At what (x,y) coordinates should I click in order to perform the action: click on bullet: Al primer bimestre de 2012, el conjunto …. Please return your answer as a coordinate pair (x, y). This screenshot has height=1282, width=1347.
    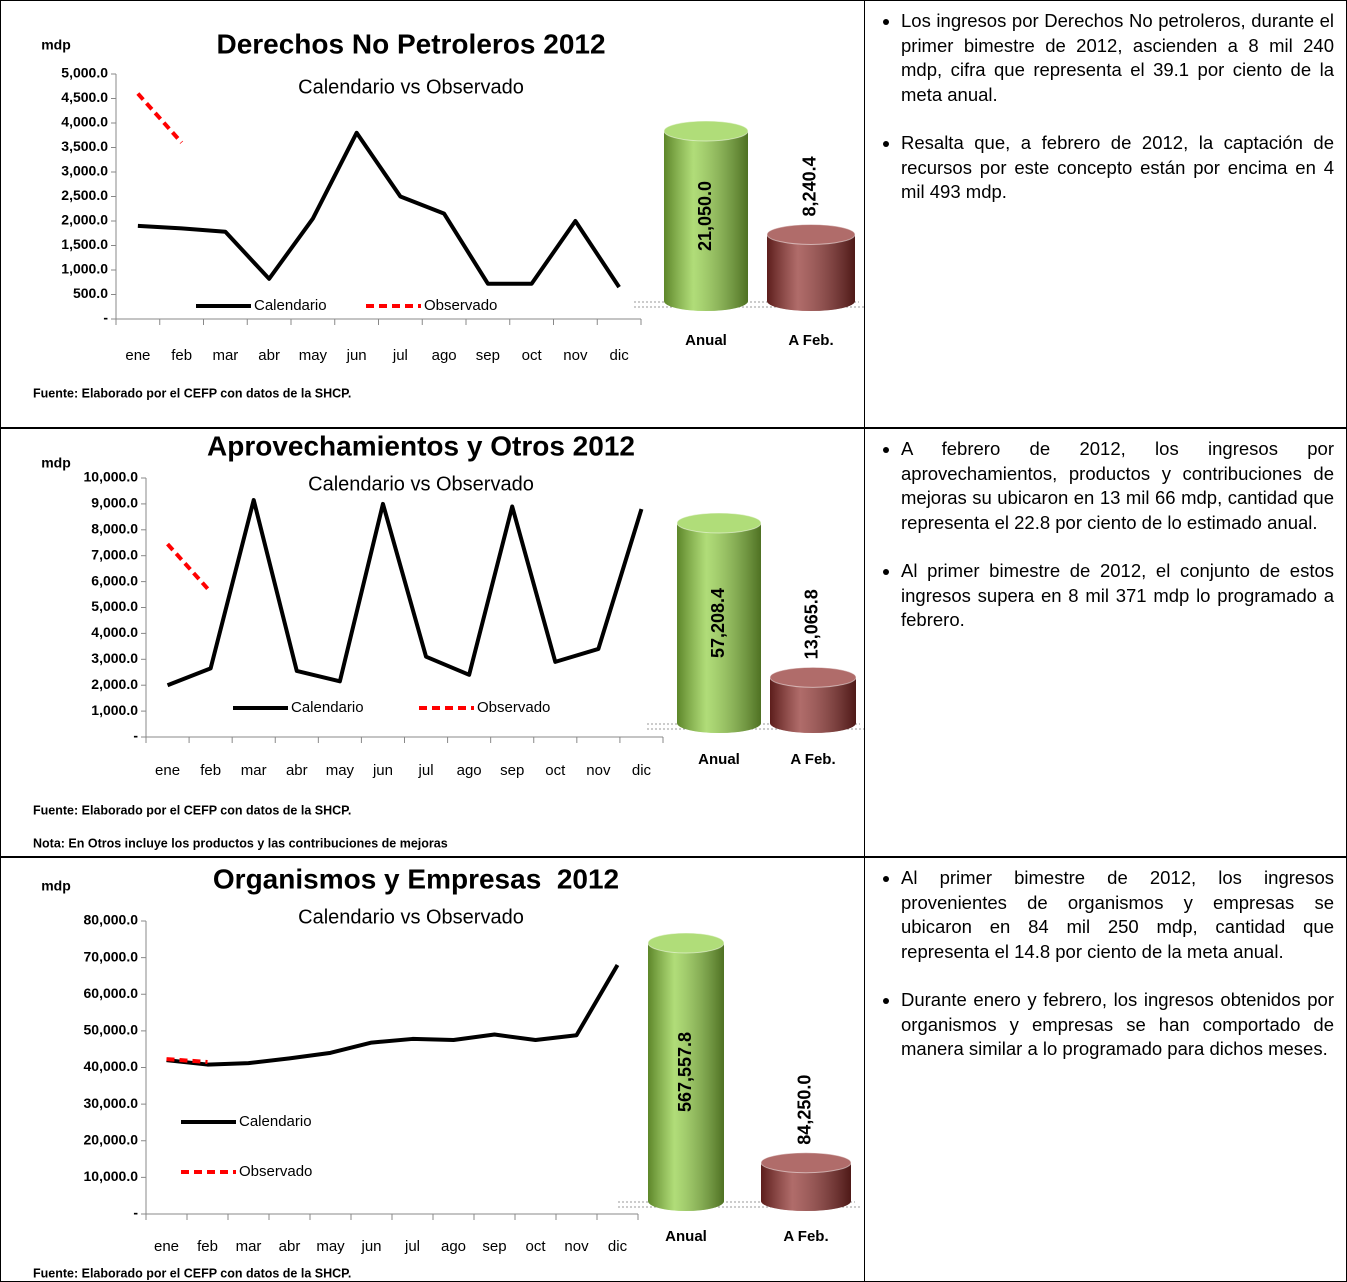
    Looking at the image, I should click on (1117, 596).